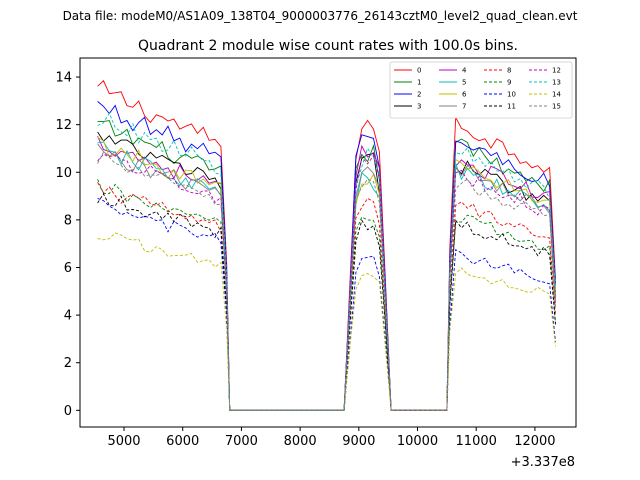  What do you see at coordinates (68, 268) in the screenshot?
I see `y-tick-label: 6` at bounding box center [68, 268].